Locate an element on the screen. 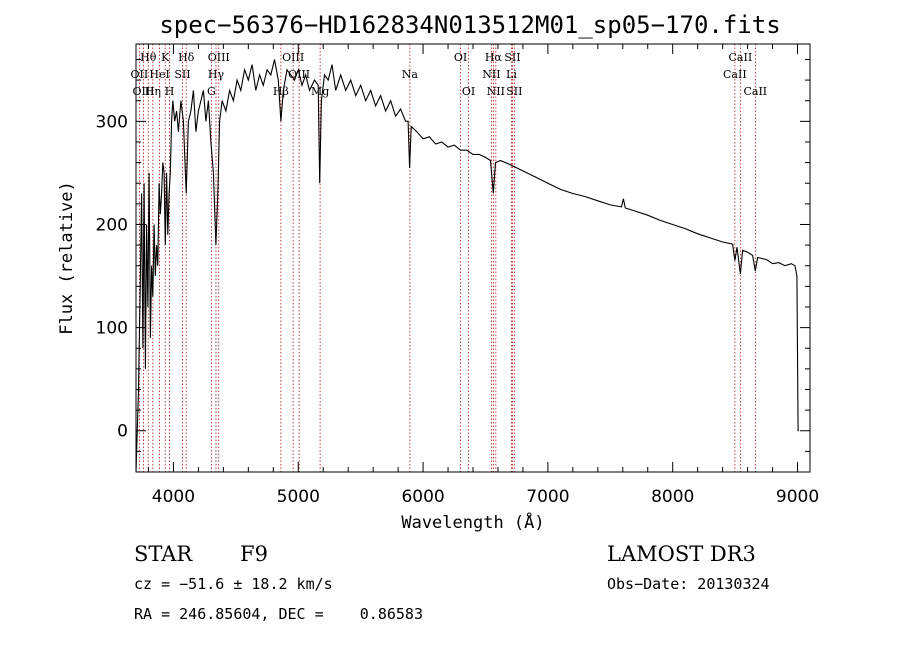  spectral-line-label: HeI is located at coordinates (159, 74).